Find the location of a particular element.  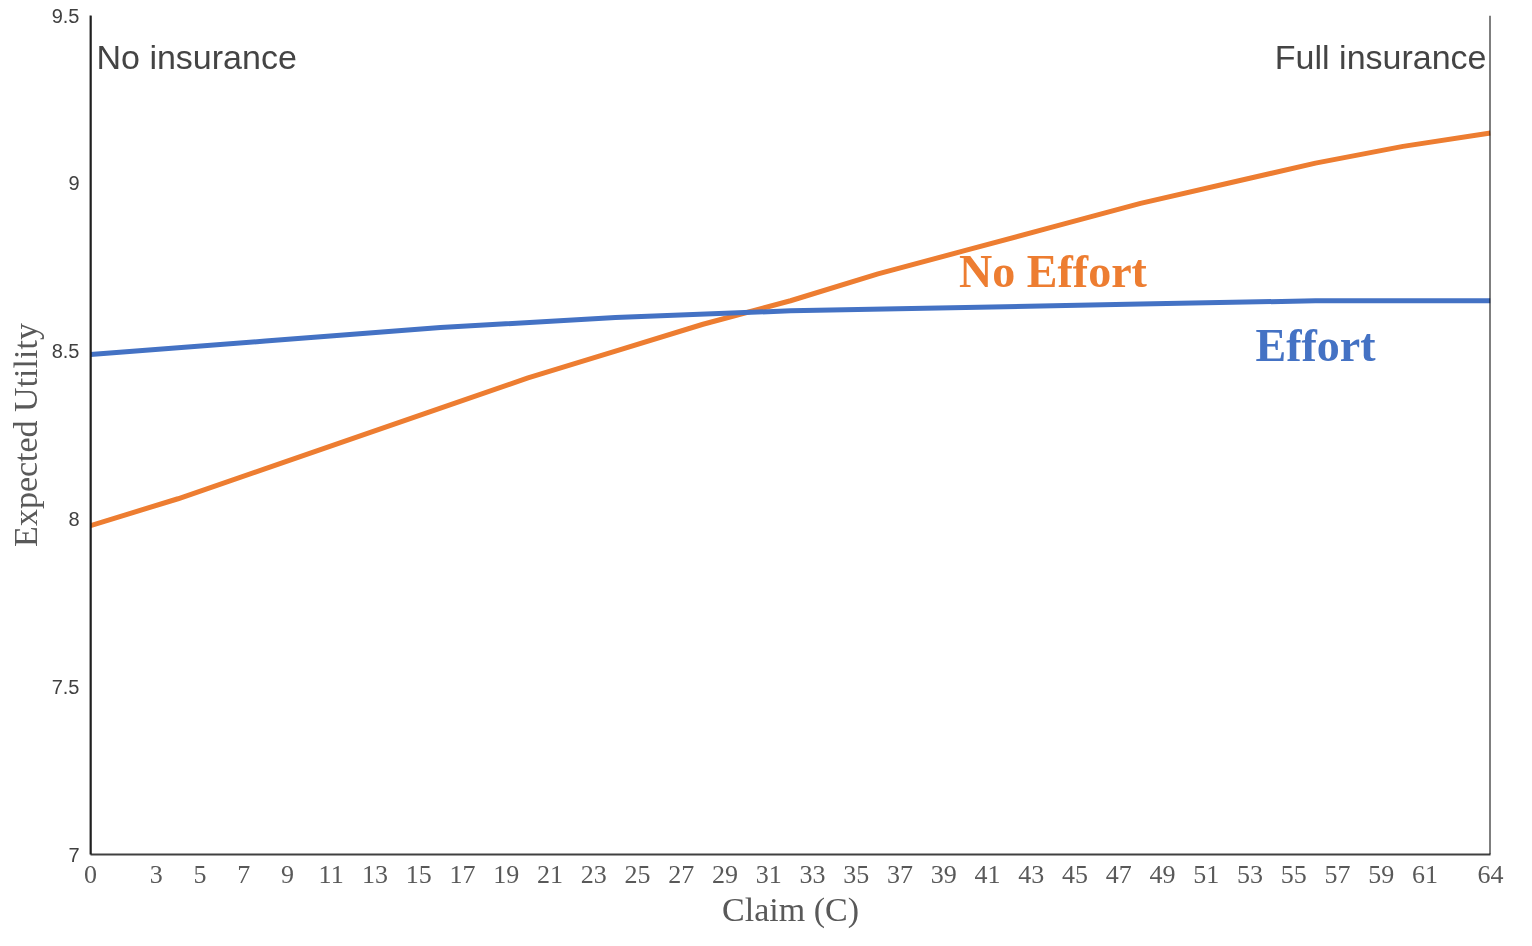

y-tick-label: 8 is located at coordinates (74, 518).